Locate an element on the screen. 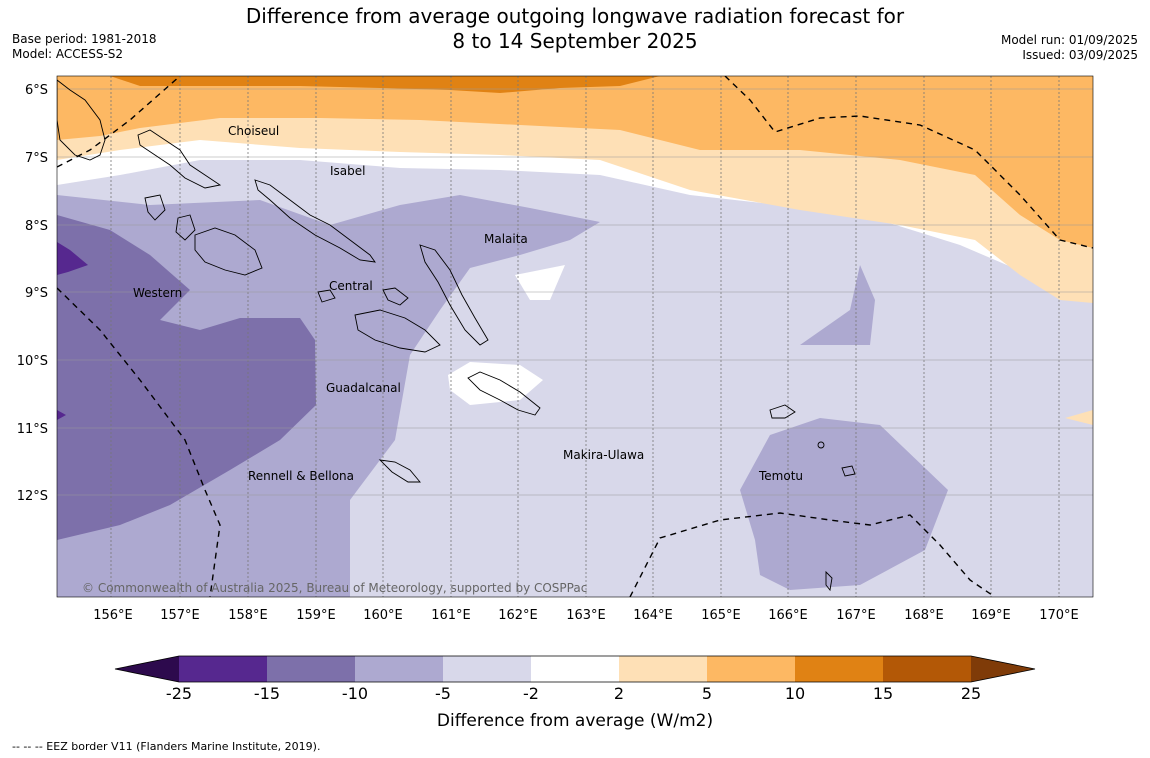 The width and height of the screenshot is (1150, 758). label-isabel: Isabel is located at coordinates (347, 171).